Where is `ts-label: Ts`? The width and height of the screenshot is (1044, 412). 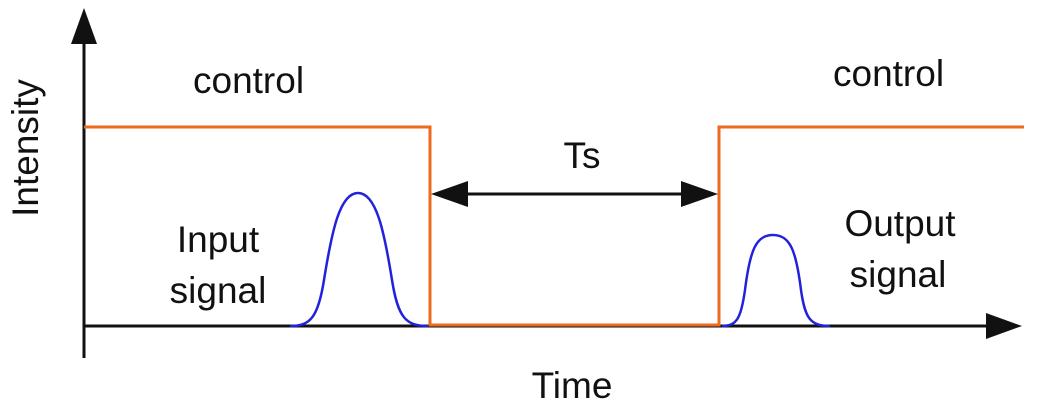
ts-label: Ts is located at coordinates (582, 155).